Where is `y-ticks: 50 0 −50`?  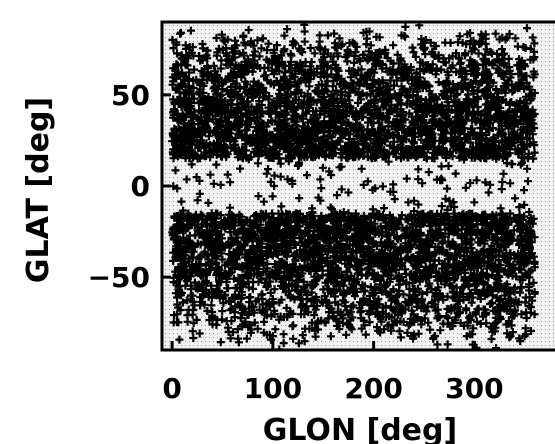 y-ticks: 50 0 −50 is located at coordinates (129, 186).